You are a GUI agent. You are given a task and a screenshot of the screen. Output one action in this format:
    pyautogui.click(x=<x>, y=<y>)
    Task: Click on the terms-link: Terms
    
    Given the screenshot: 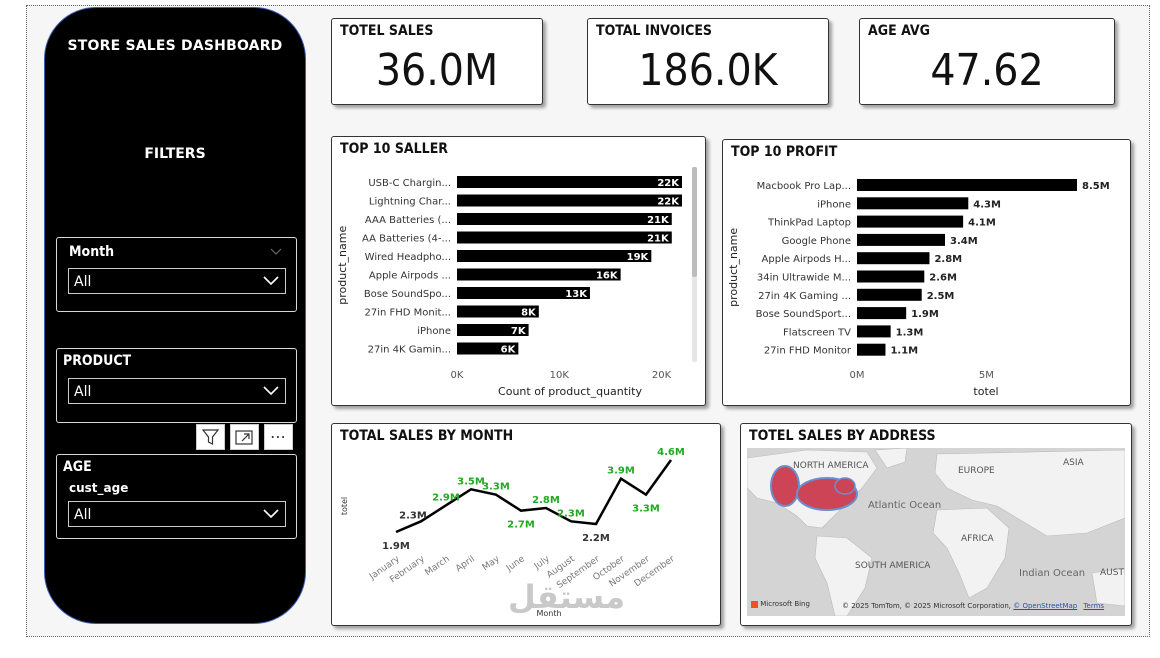 What is the action you would take?
    pyautogui.click(x=1094, y=606)
    